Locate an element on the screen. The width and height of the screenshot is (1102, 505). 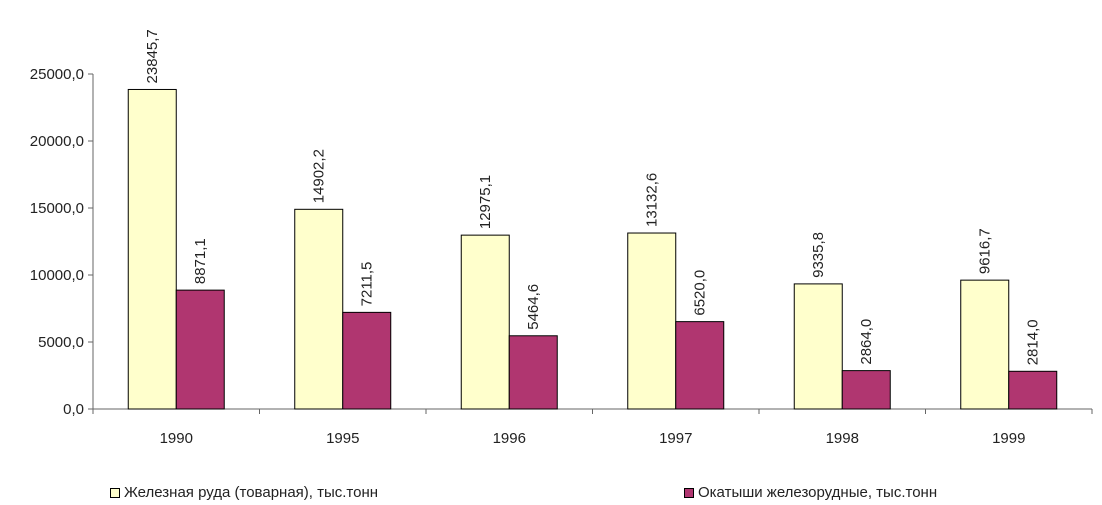
data-label-series-1: 14902,2 is located at coordinates (319, 176).